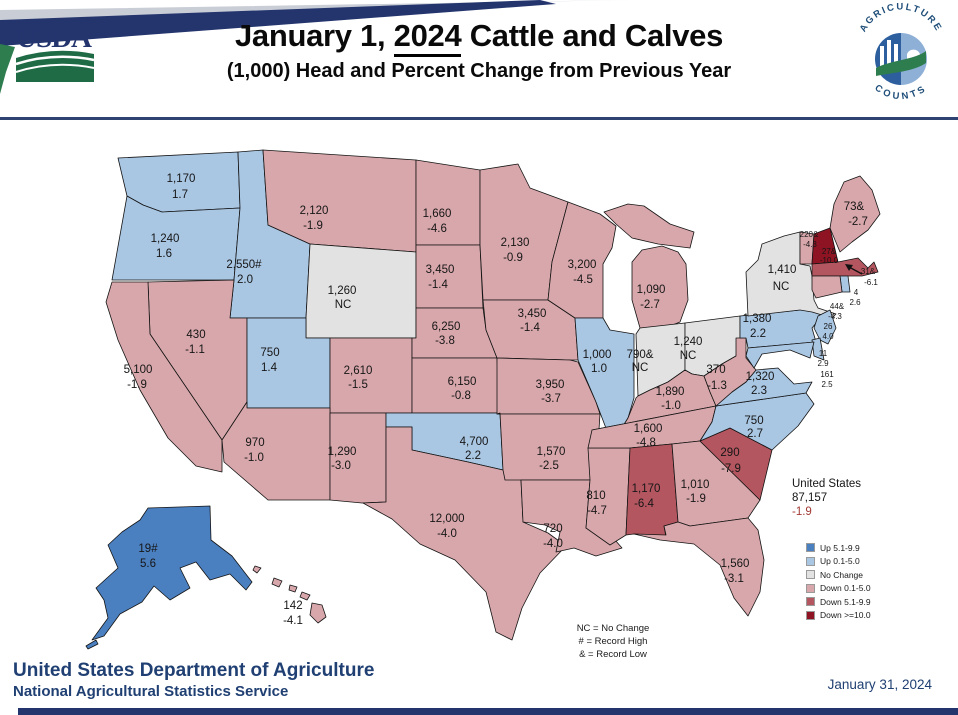 The width and height of the screenshot is (958, 715). I want to click on legend-label: Down >=10.0, so click(845, 615).